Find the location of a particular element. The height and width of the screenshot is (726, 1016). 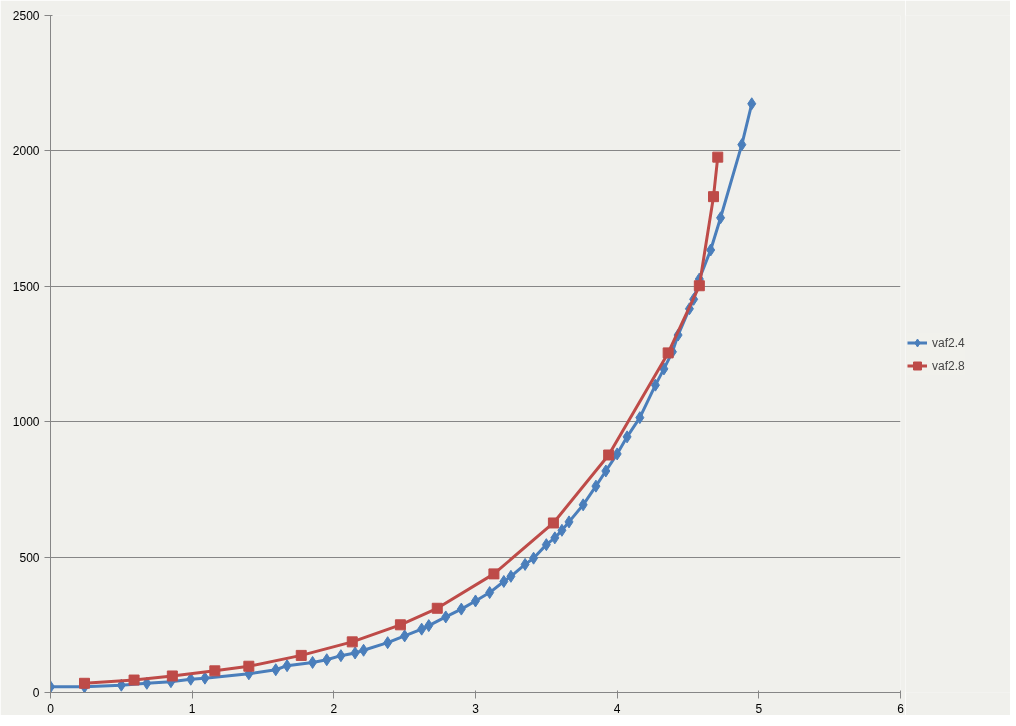

x-tick-label: 4 is located at coordinates (617, 708).